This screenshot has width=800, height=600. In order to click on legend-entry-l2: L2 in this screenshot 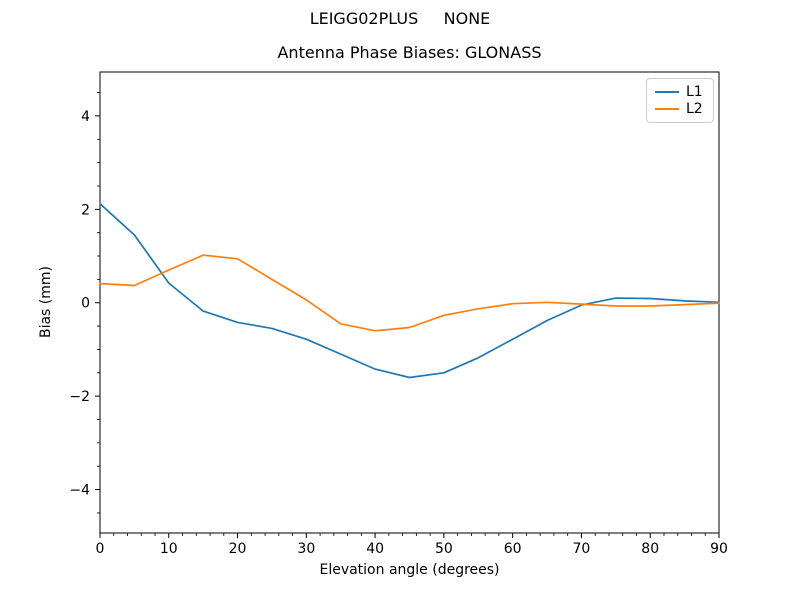, I will do `click(680, 109)`.